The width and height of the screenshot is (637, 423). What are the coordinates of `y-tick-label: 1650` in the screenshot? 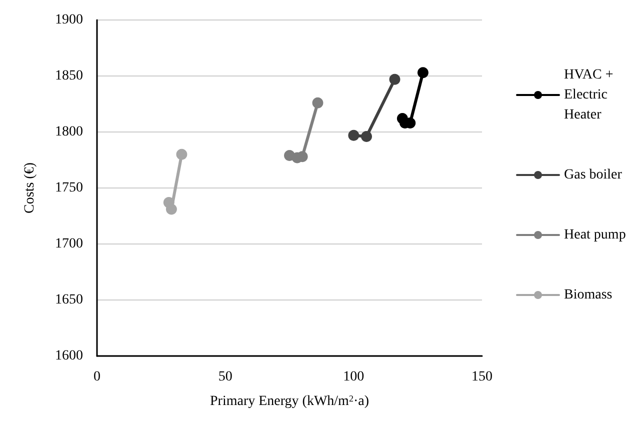 It's located at (69, 300).